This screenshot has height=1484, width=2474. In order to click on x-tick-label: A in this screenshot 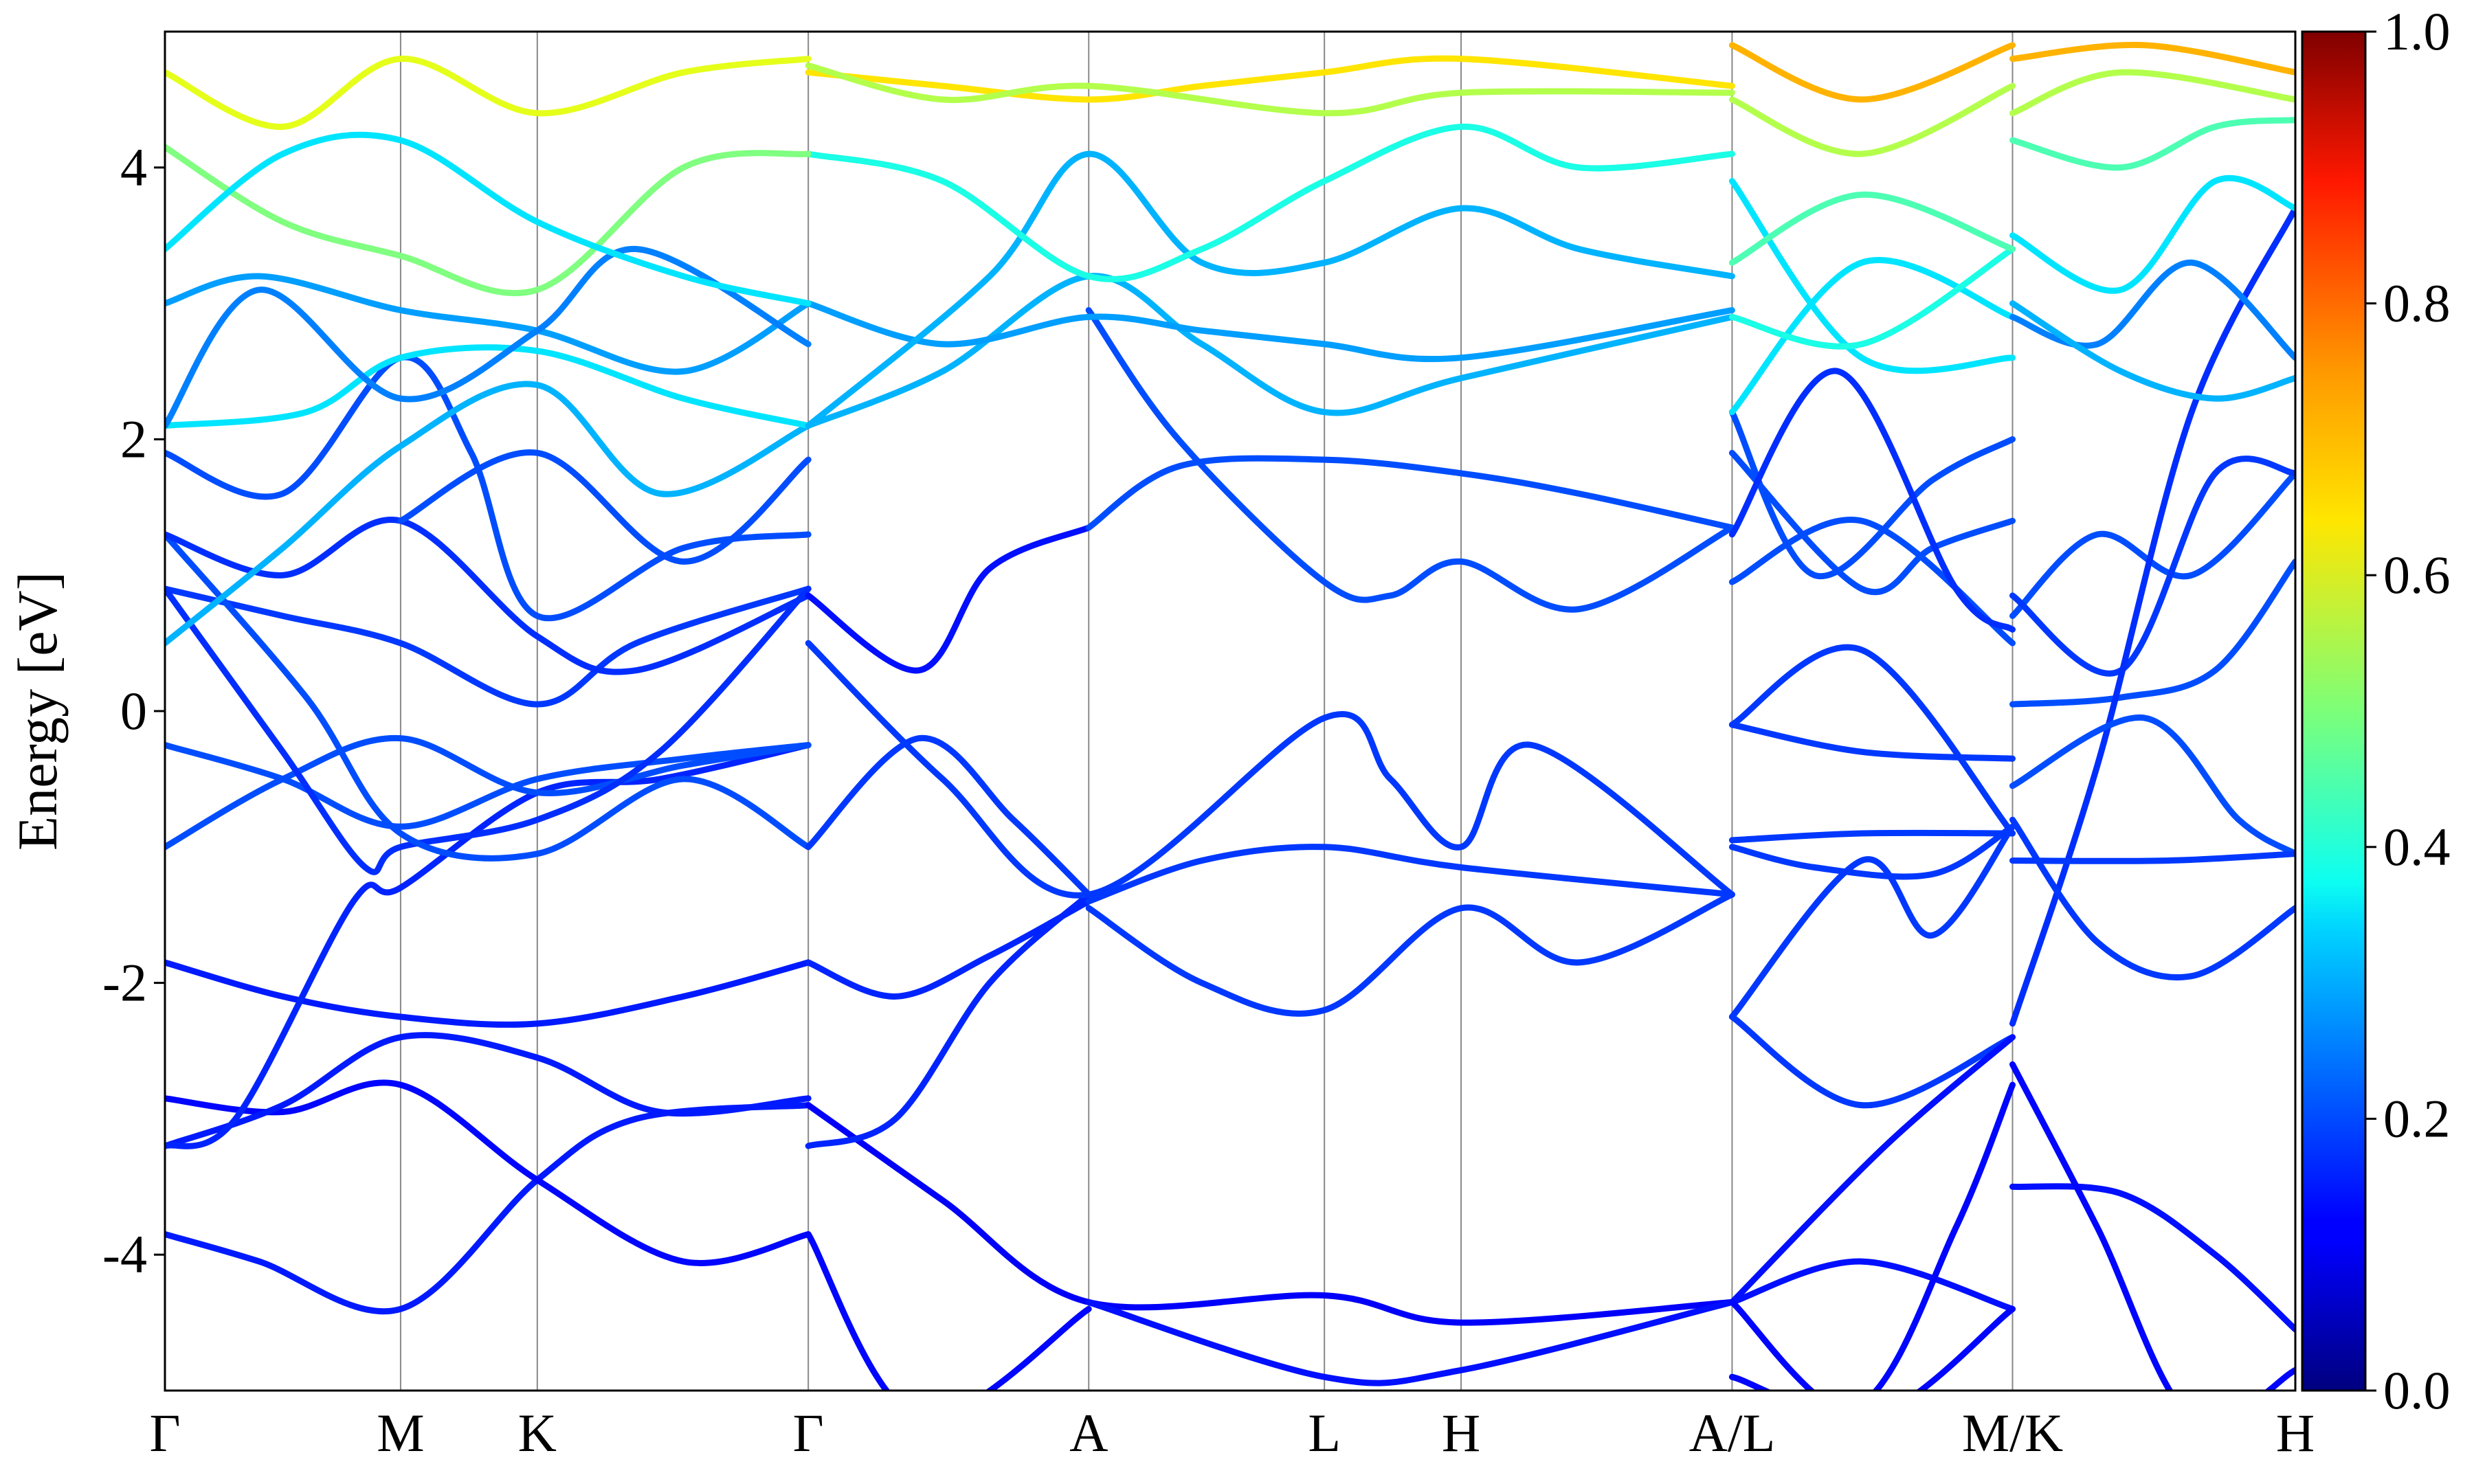, I will do `click(1088, 1433)`.